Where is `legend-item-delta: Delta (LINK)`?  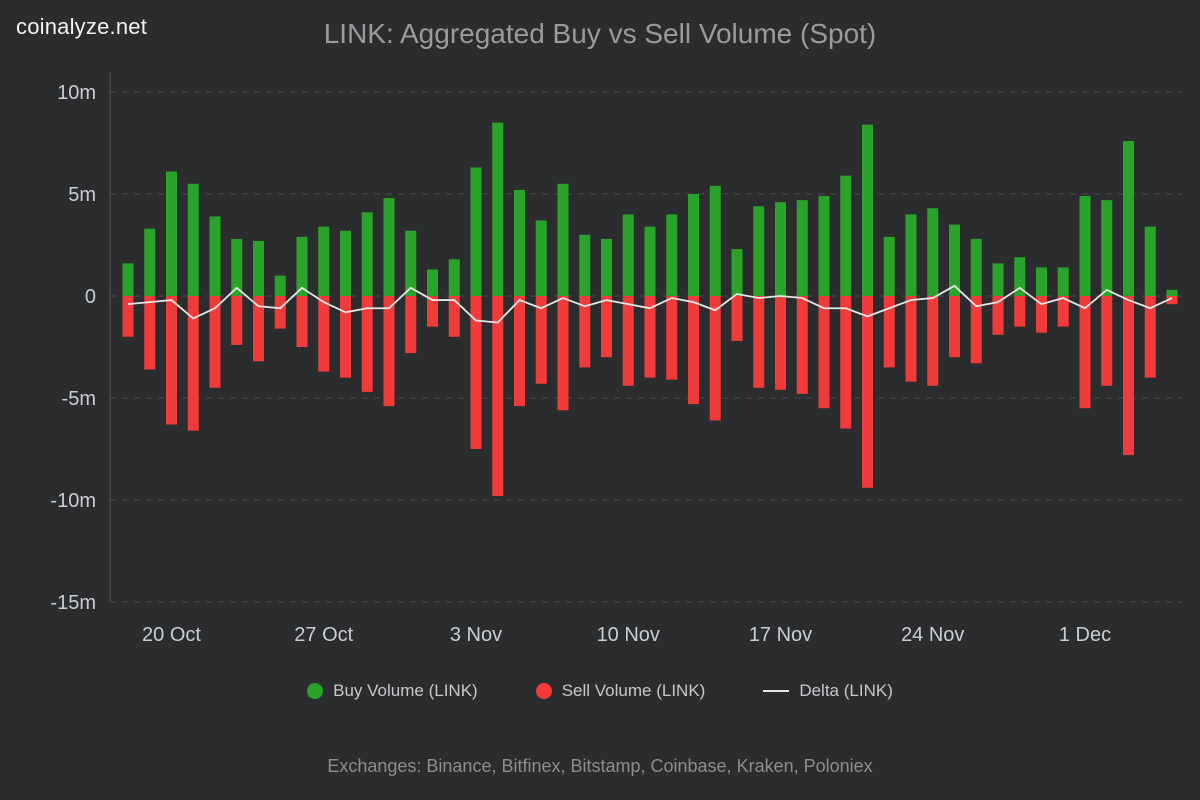 legend-item-delta: Delta (LINK) is located at coordinates (828, 691).